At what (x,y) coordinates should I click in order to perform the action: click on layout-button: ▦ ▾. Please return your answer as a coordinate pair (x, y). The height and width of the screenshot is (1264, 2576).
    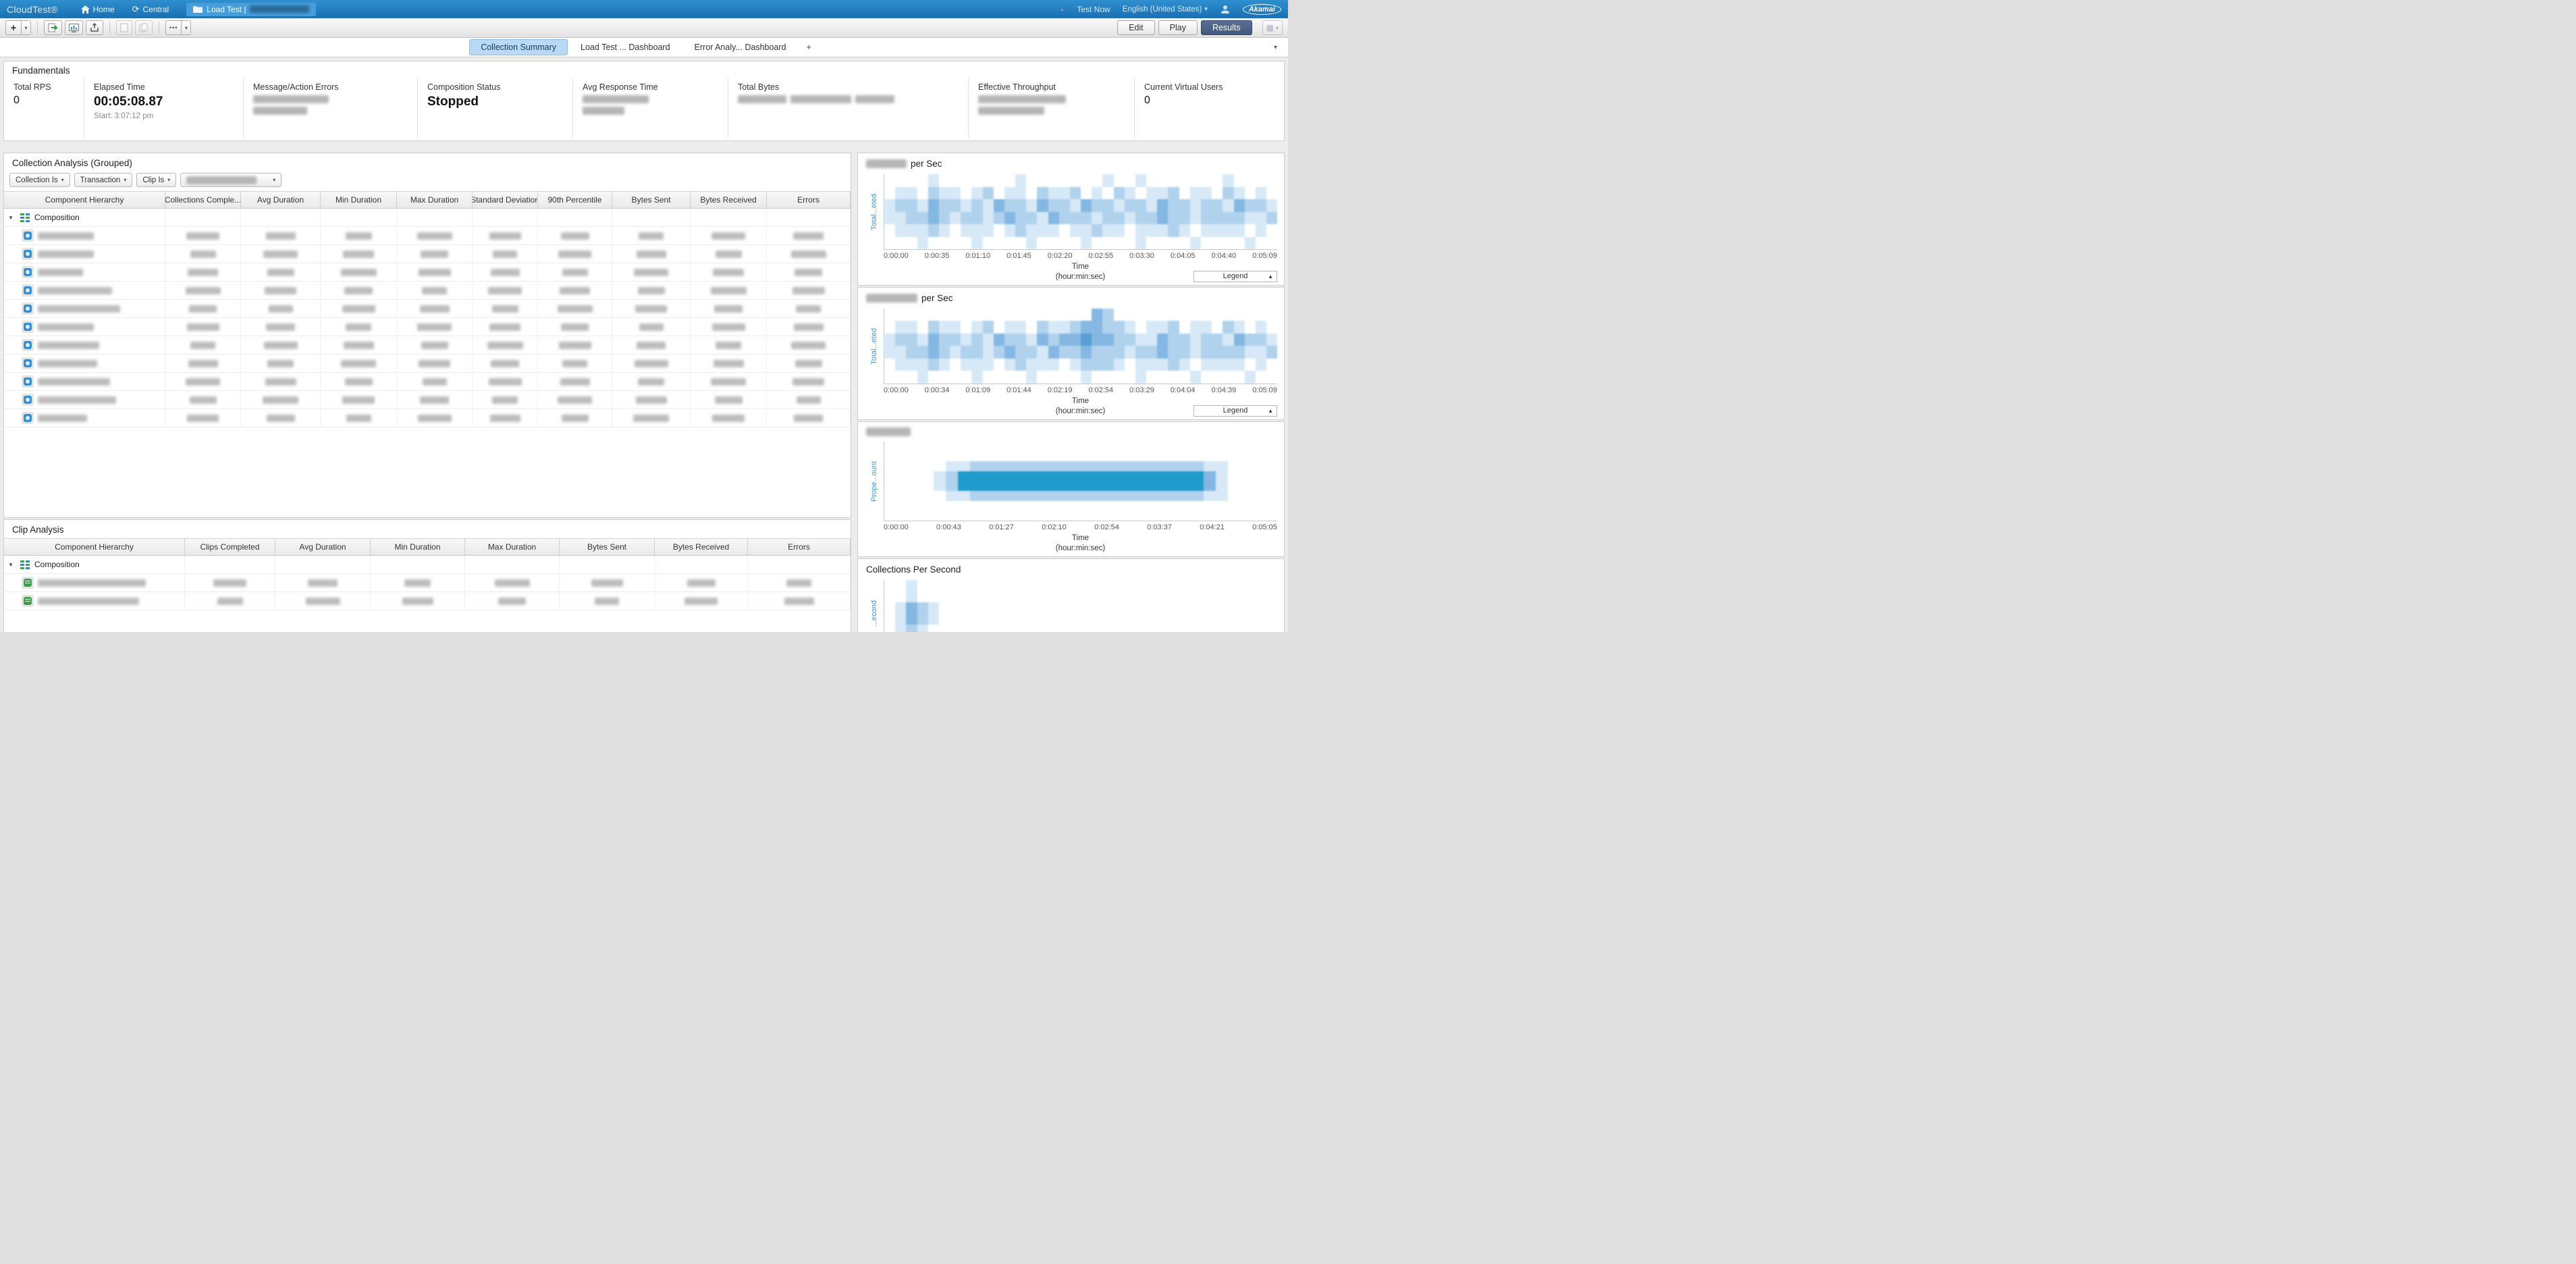
    Looking at the image, I should click on (1272, 27).